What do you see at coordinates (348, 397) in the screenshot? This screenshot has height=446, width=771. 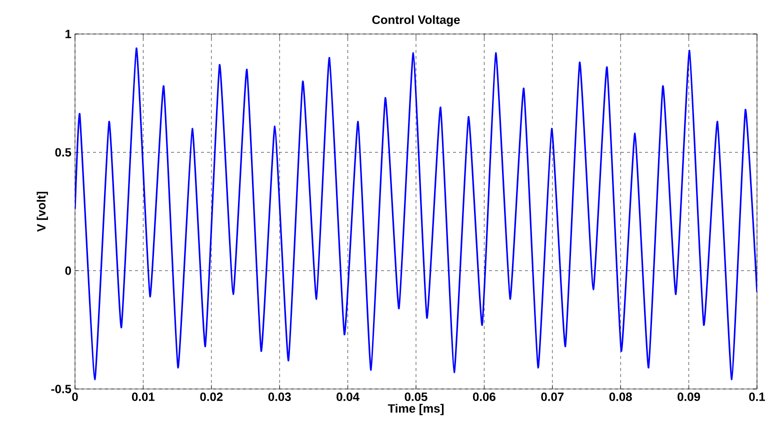 I see `x-tick-label: 0.04` at bounding box center [348, 397].